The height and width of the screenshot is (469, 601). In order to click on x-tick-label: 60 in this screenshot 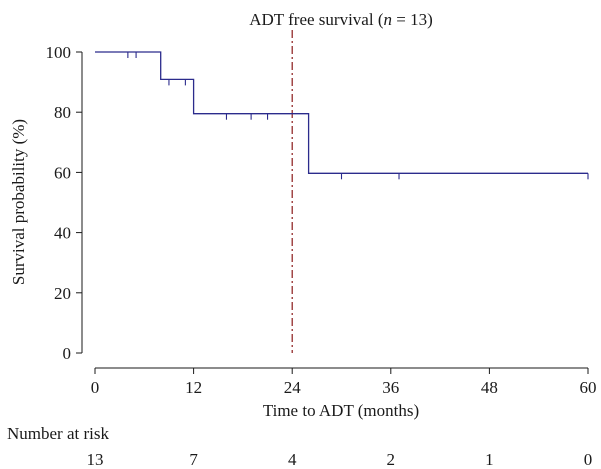, I will do `click(588, 387)`.